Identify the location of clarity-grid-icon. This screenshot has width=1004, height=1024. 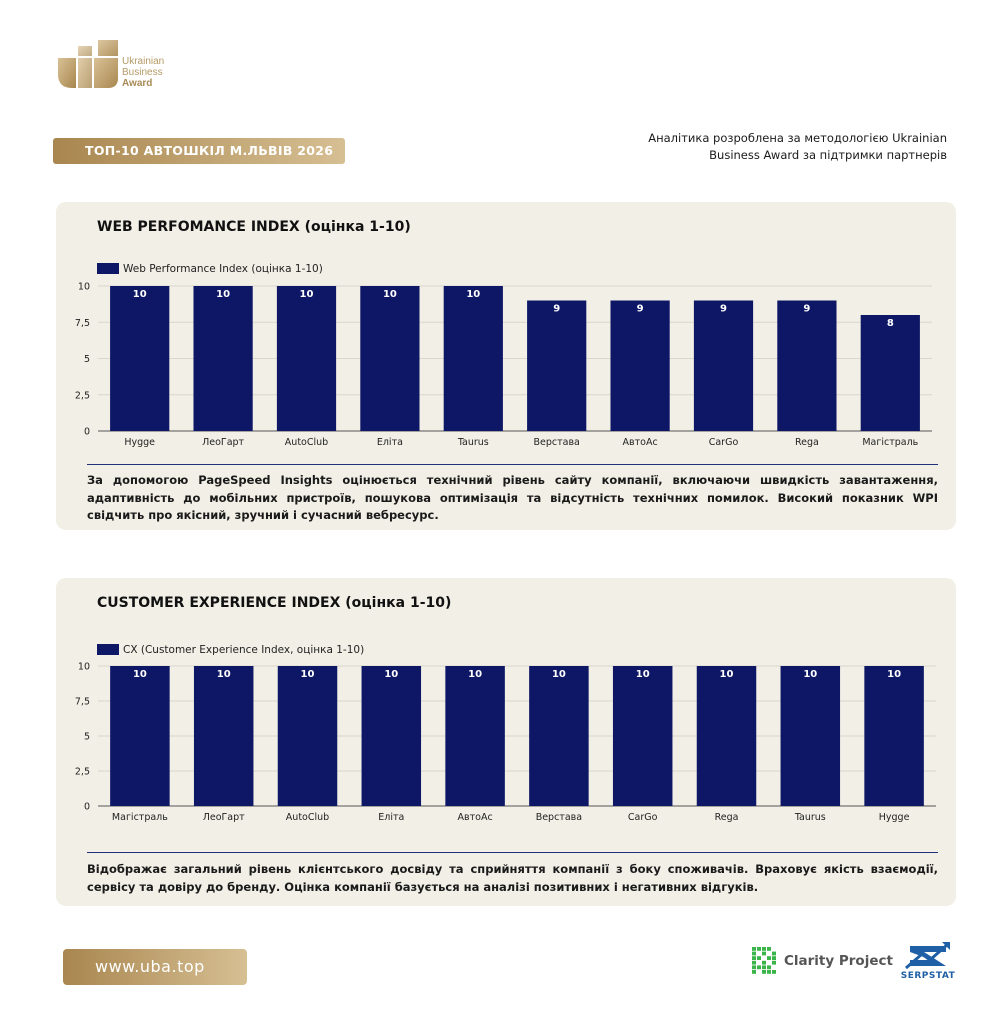
(764, 960).